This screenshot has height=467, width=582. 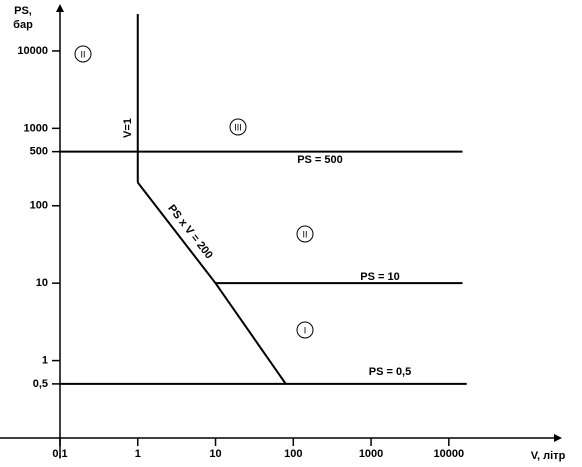 What do you see at coordinates (390, 372) in the screenshot?
I see `line-label: PS = 0,5` at bounding box center [390, 372].